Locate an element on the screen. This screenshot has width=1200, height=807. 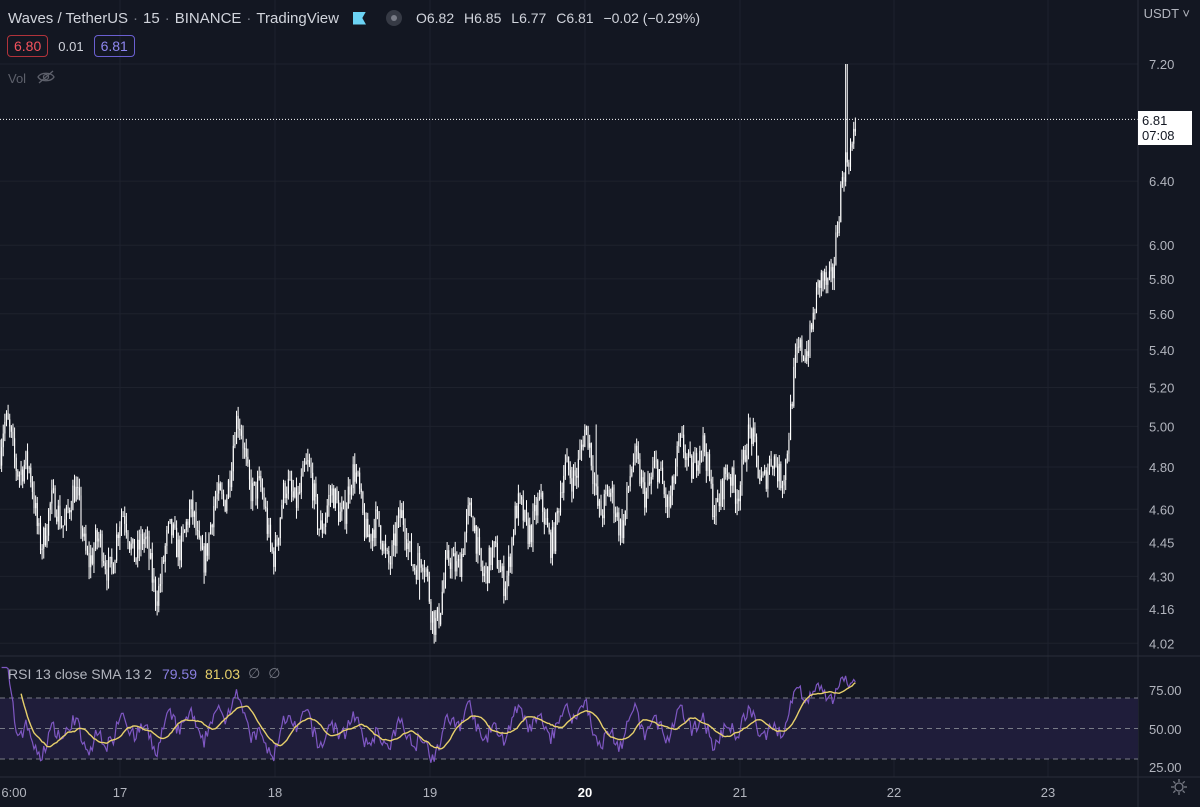
flag-icon is located at coordinates (359, 18).